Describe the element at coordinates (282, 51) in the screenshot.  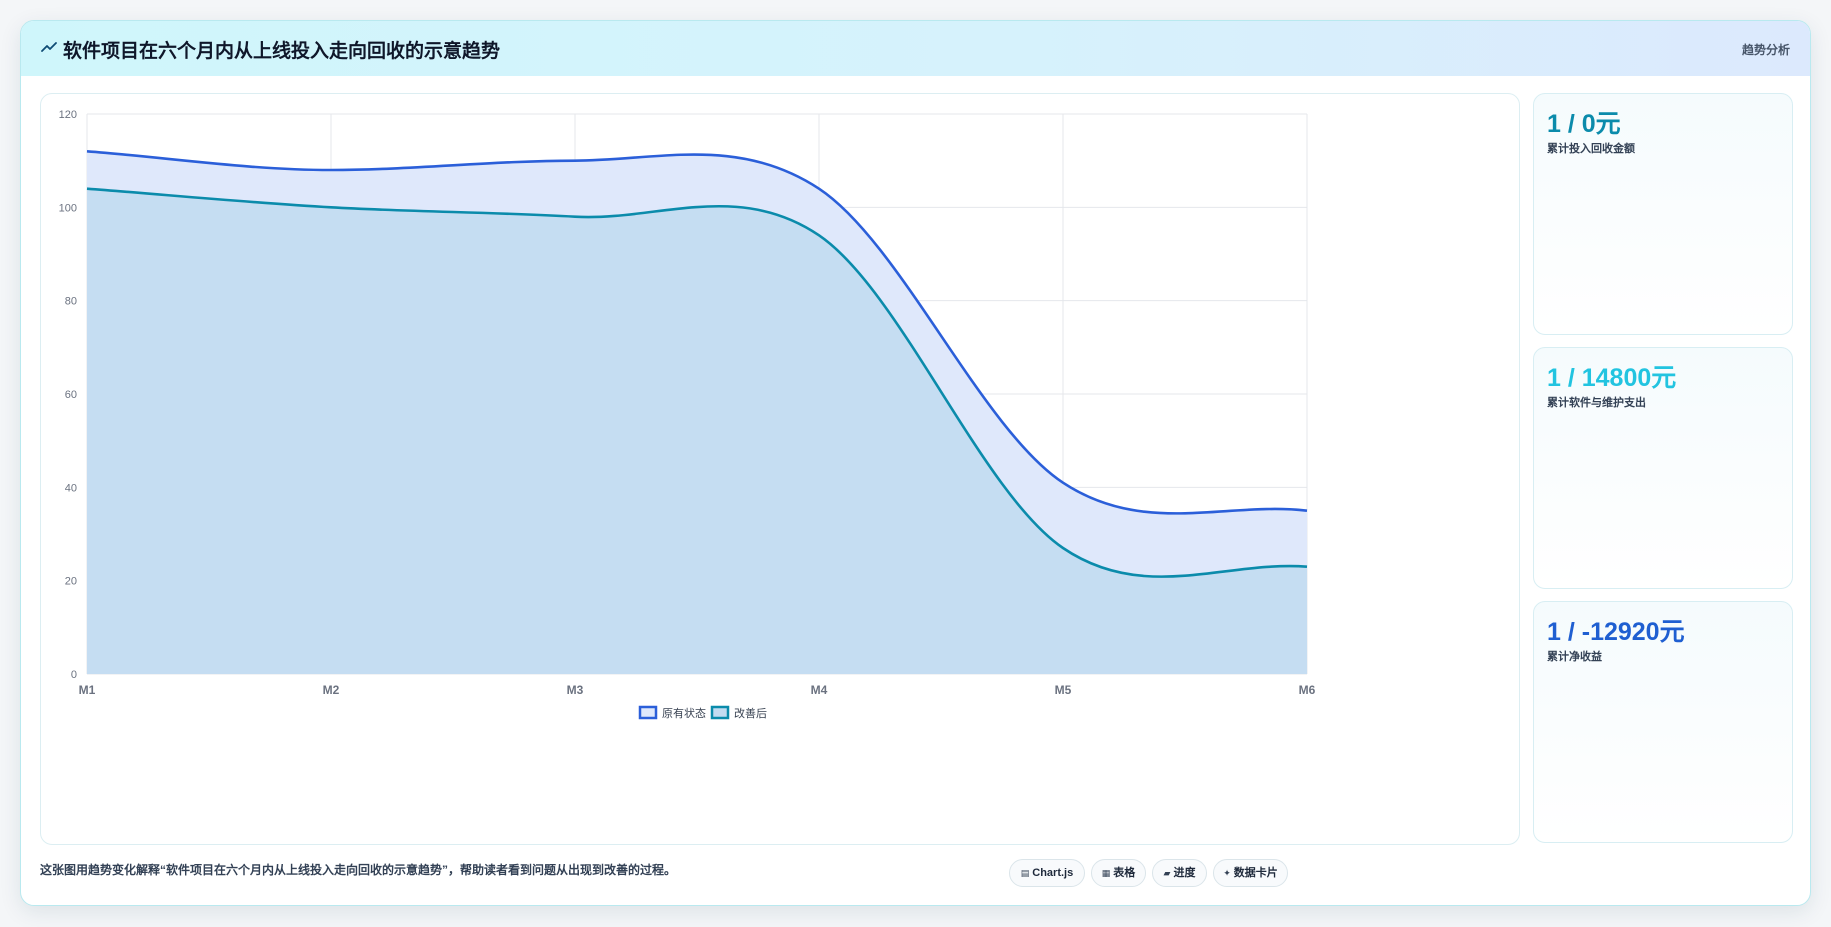
I see `page-title: 软件项目在六个月内从上线投入走向回收的示意趋势` at that location.